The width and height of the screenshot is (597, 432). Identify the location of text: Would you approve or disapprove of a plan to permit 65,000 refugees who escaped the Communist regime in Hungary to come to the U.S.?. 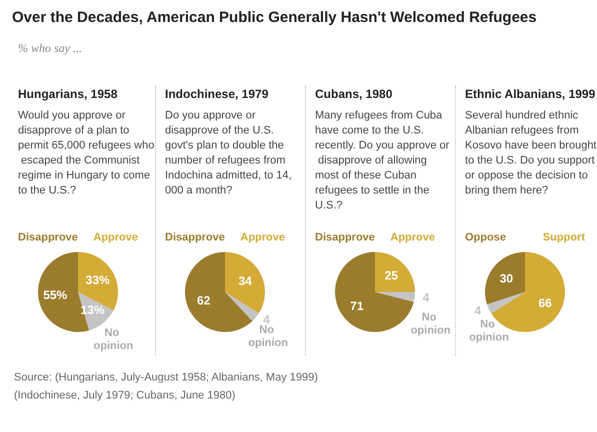
(86, 153).